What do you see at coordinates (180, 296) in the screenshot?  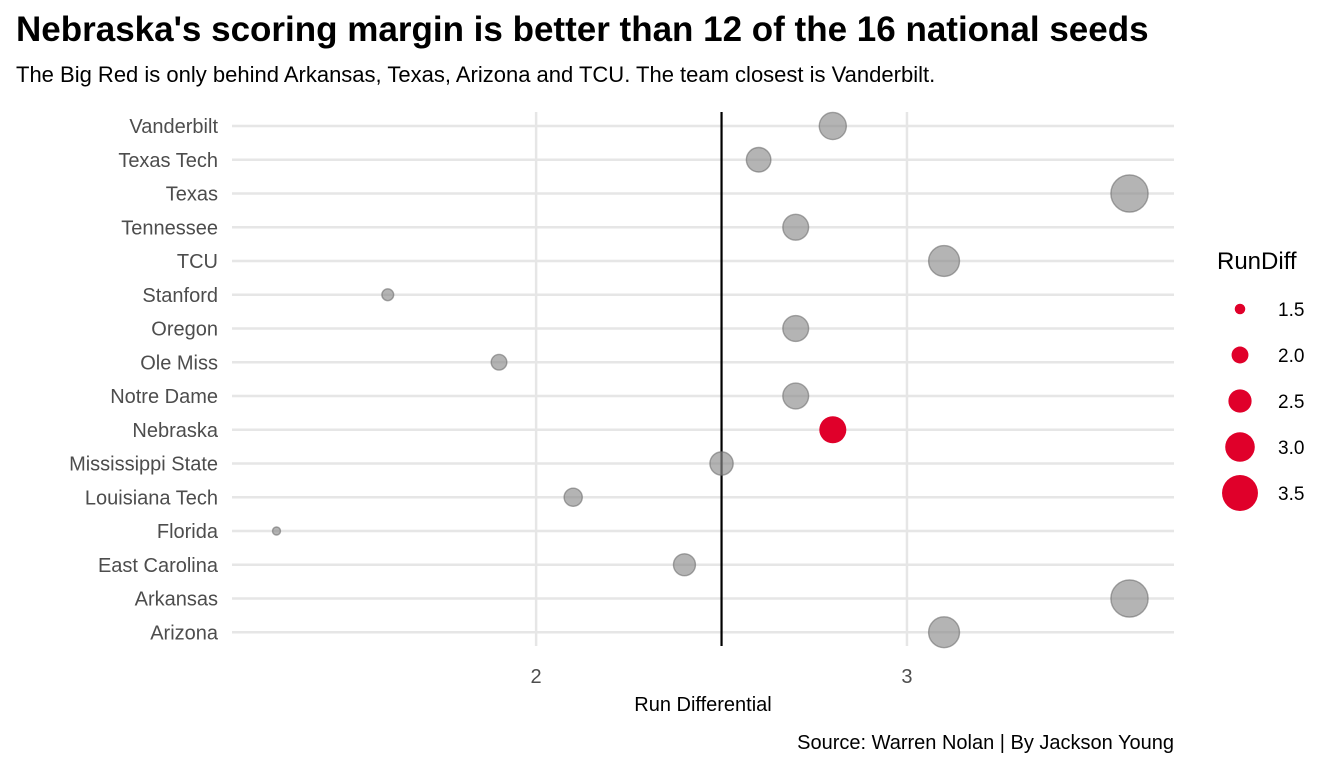 I see `y-tick-label: Stanford` at bounding box center [180, 296].